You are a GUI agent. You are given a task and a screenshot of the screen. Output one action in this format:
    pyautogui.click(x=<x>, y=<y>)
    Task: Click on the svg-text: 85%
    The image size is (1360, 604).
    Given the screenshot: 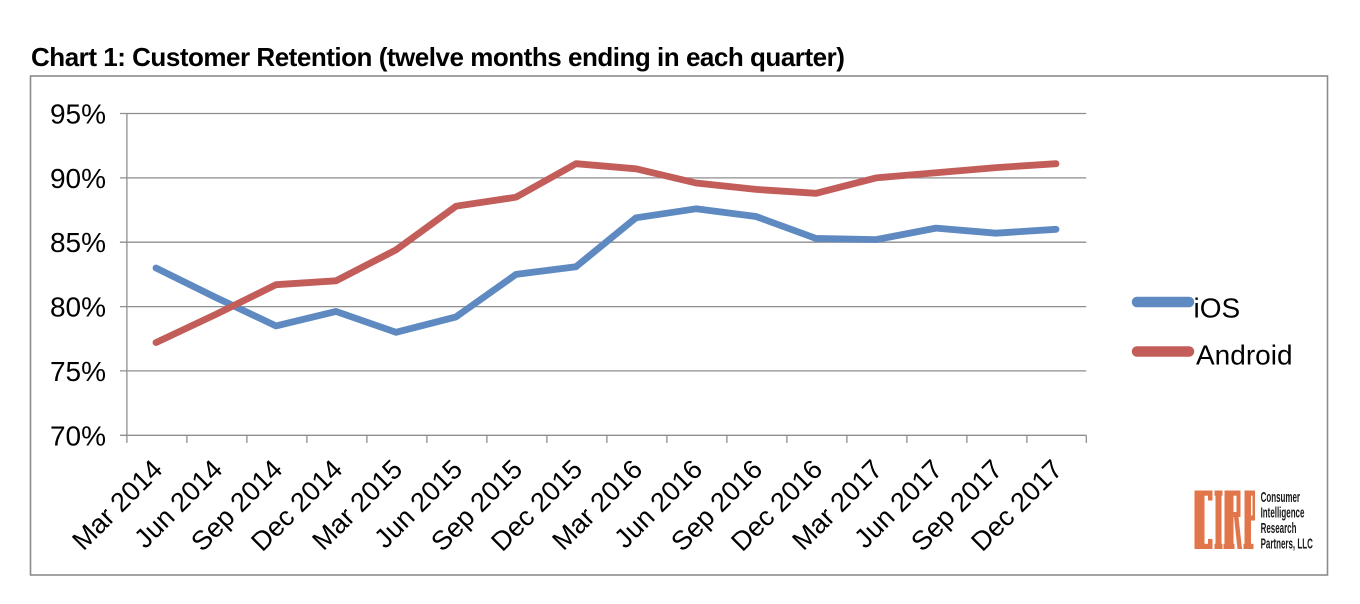 What is the action you would take?
    pyautogui.click(x=78, y=242)
    